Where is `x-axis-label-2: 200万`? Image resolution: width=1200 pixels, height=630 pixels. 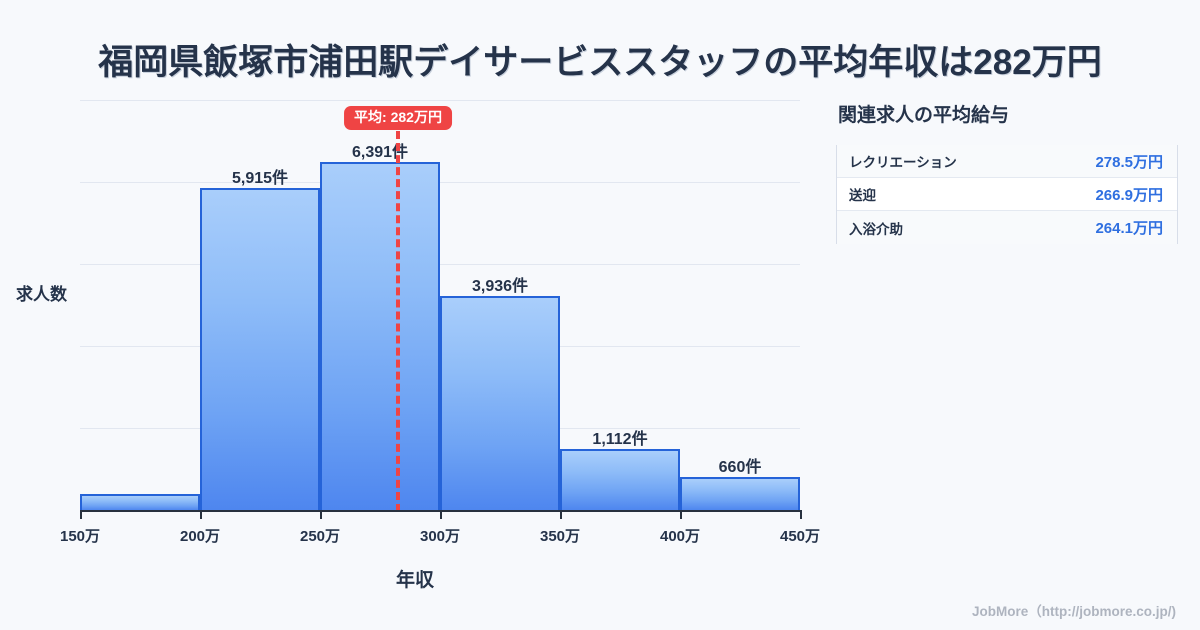
x-axis-label-2: 200万 is located at coordinates (200, 536).